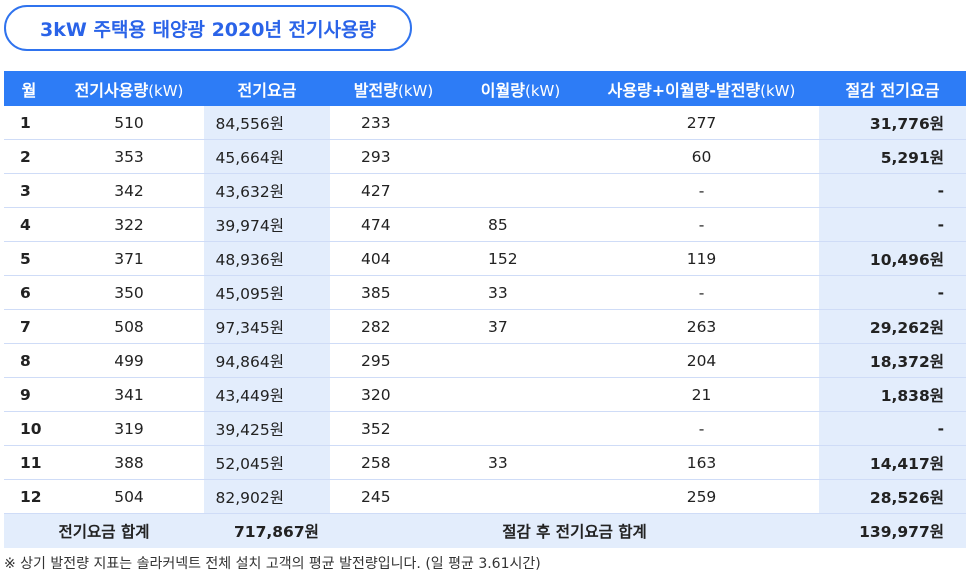 The width and height of the screenshot is (966, 588). I want to click on table-row: 1 510 84,556원 233 277 31,776원, so click(485, 123).